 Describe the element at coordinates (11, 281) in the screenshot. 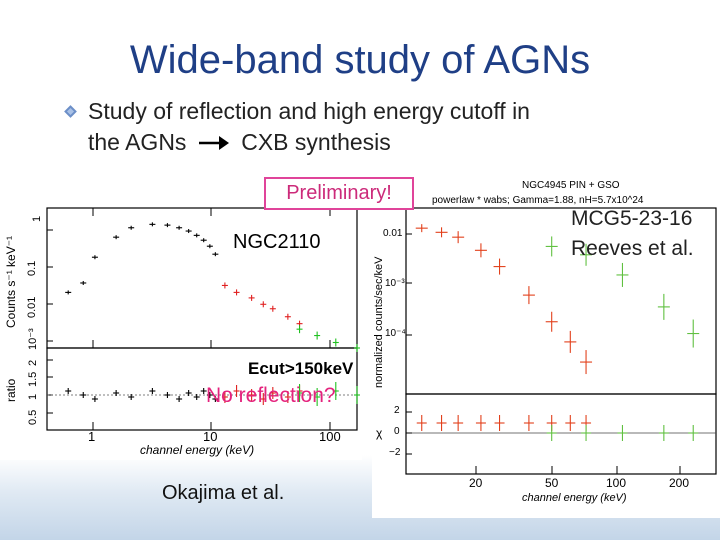

I see `ngc2110-ylabel: Counts s⁻¹ keV⁻¹` at that location.